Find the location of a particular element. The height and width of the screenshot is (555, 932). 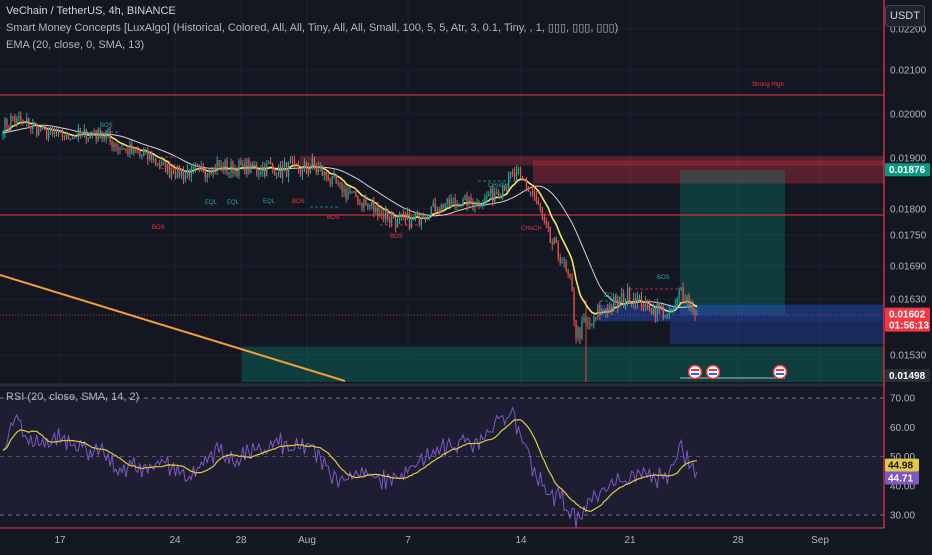

indicator-ema-label: EMA (20, close, 0, SMA, 13) is located at coordinates (75, 45).